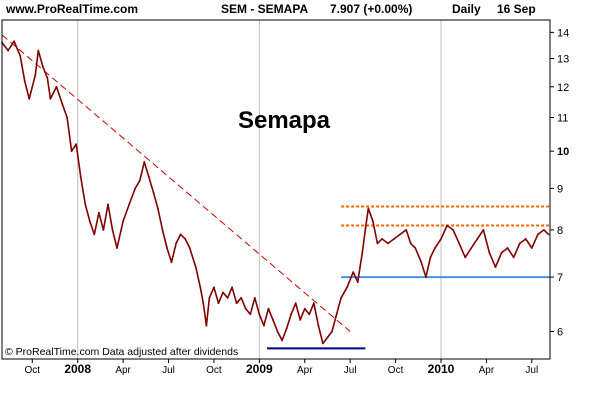  I want to click on x-axis: Oct 2008 Apr Jul Oct 2009 Apr Jul Oct 2010 Apr Jul, so click(281, 367).